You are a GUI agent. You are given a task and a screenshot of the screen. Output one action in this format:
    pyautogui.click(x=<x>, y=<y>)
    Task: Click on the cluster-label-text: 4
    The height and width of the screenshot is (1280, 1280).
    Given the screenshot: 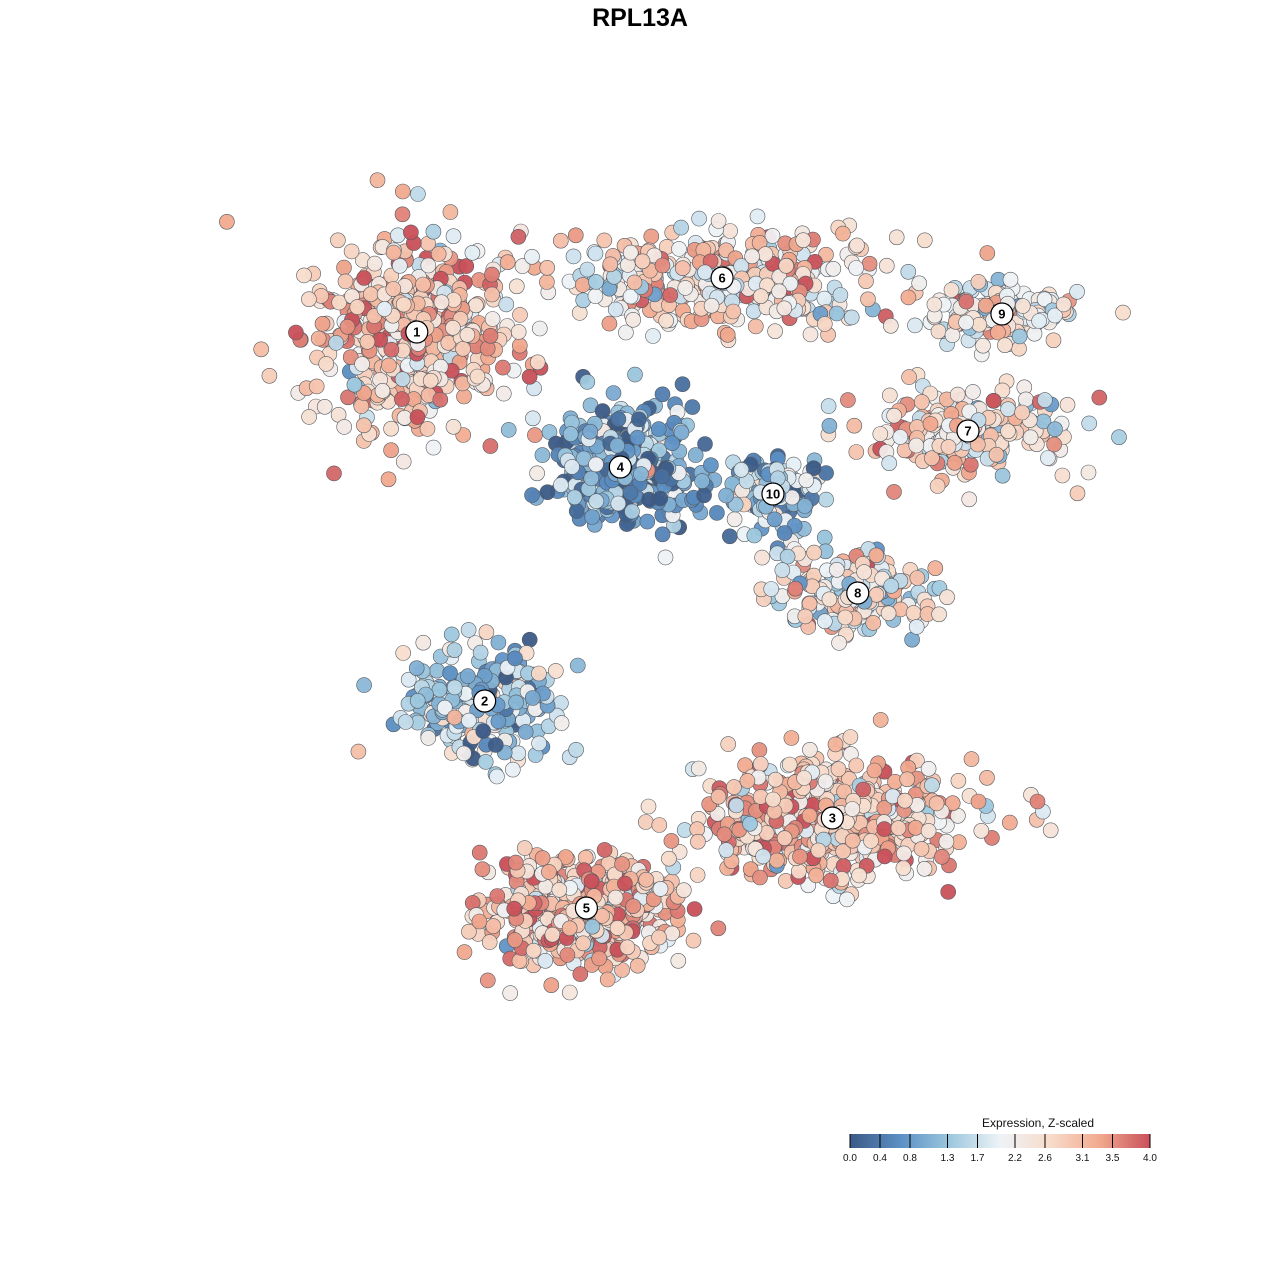 What is the action you would take?
    pyautogui.click(x=621, y=467)
    